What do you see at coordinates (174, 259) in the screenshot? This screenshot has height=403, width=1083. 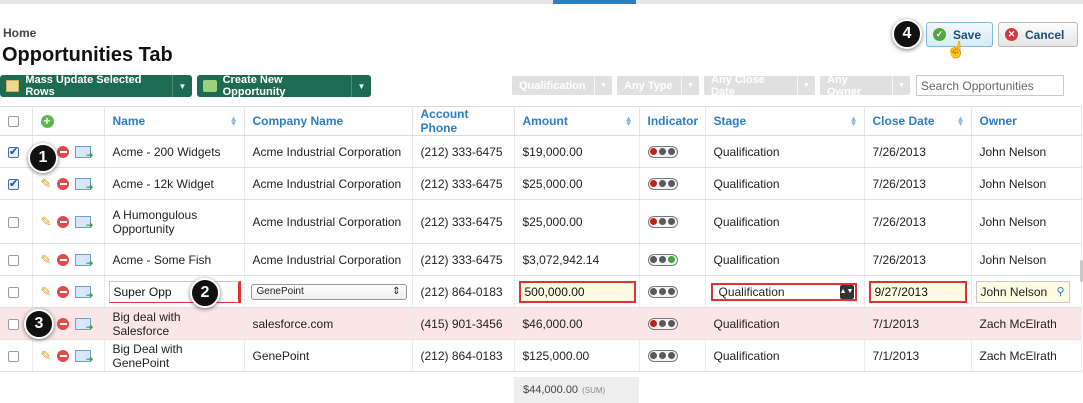 I see `cell-name: Acme - Some Fish` at bounding box center [174, 259].